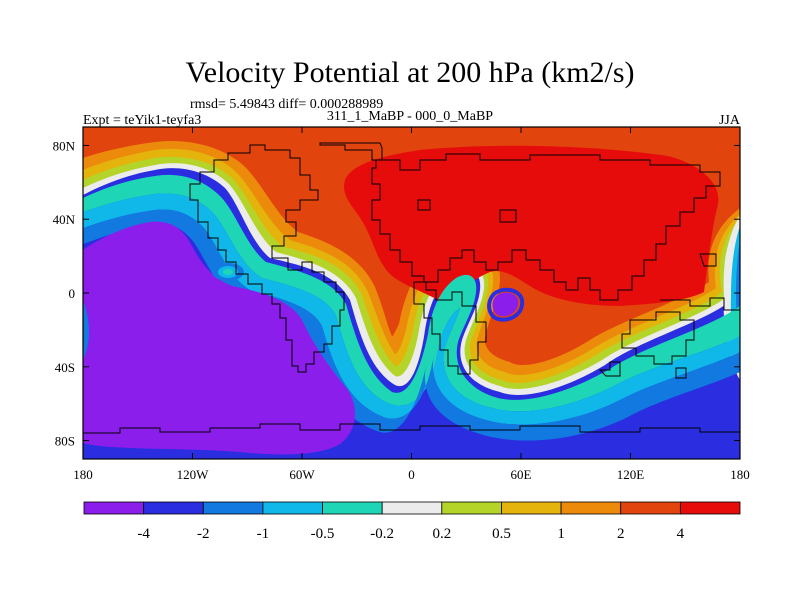 The height and width of the screenshot is (600, 800). I want to click on colorbar-label: 4, so click(681, 534).